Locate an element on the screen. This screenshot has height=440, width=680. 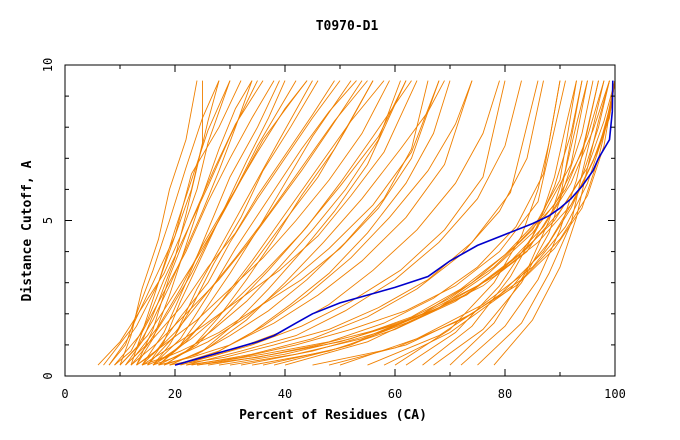
chart-title: T0970-D1 is located at coordinates (347, 26).